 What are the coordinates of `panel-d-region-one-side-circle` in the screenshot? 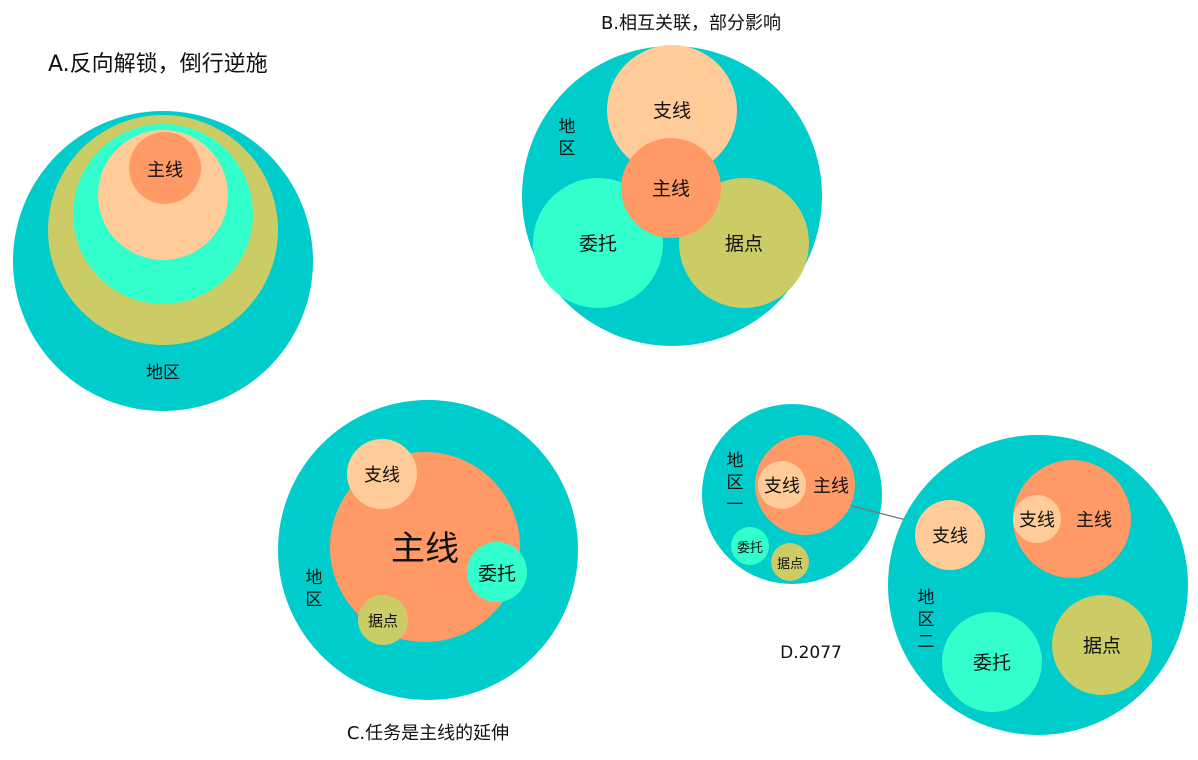 It's located at (782, 485).